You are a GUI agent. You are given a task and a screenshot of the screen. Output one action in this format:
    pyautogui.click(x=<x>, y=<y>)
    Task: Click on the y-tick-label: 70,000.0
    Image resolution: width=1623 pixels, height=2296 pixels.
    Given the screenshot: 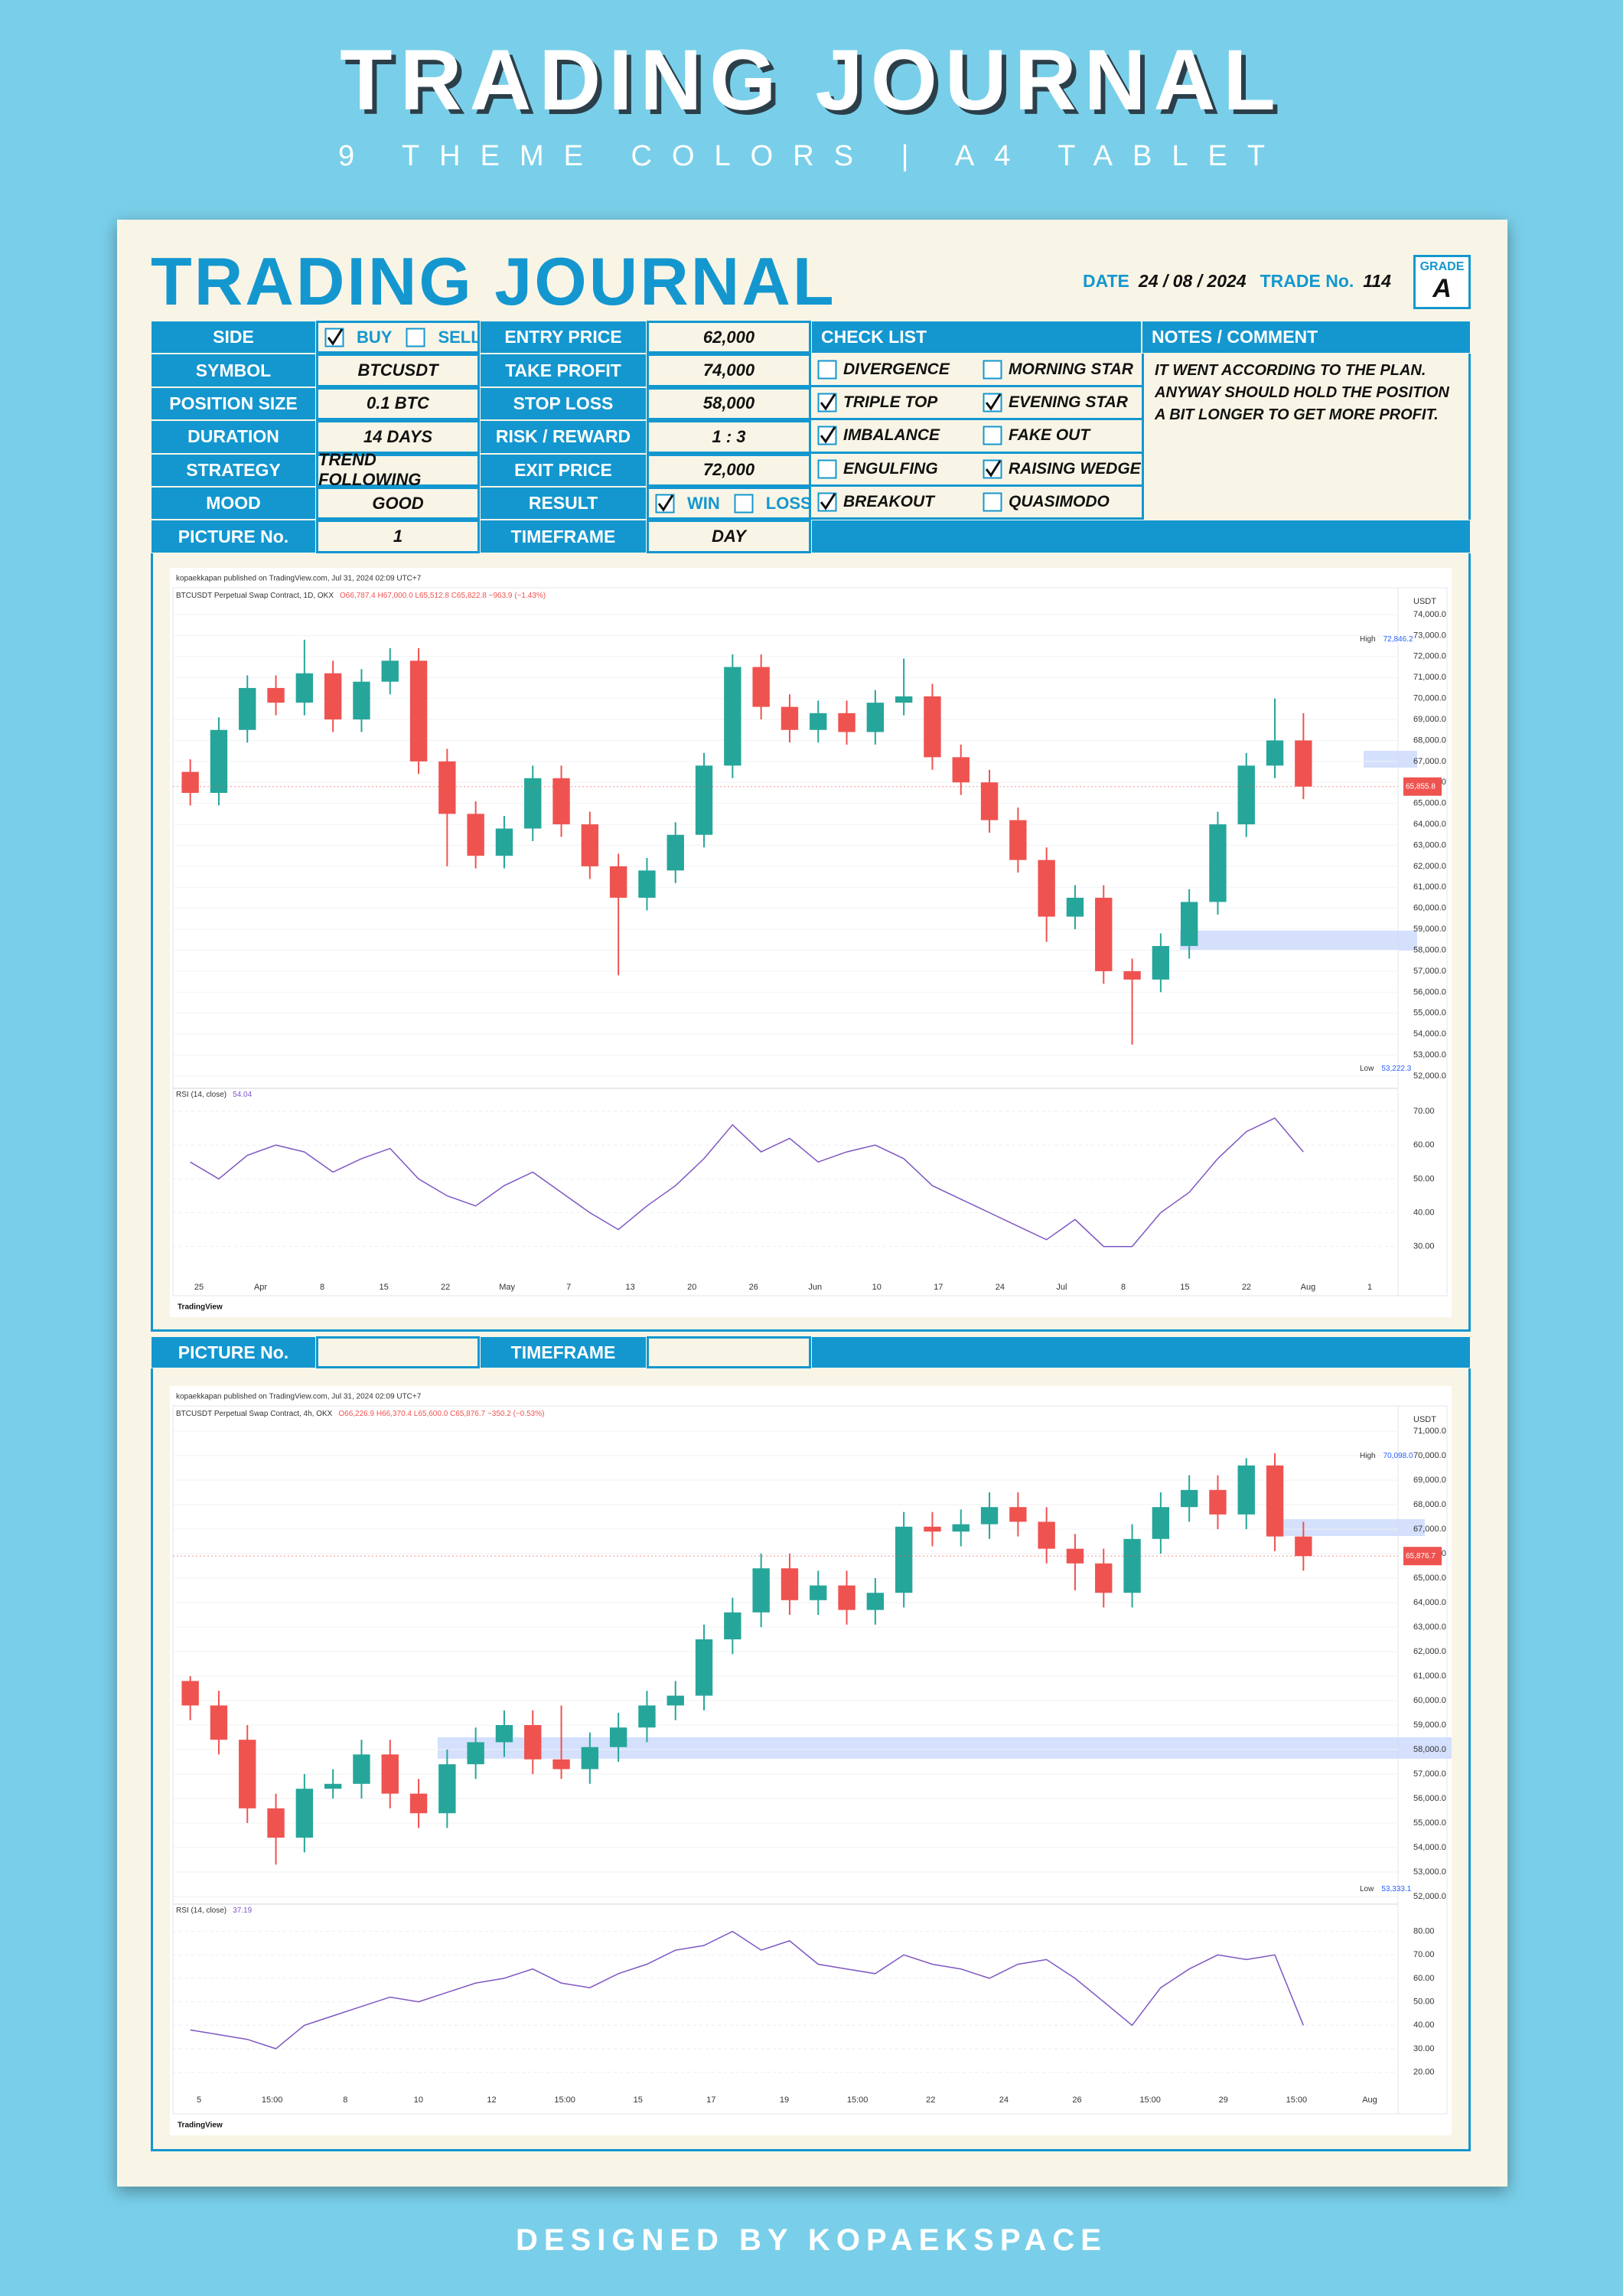 What is the action you would take?
    pyautogui.click(x=1430, y=698)
    